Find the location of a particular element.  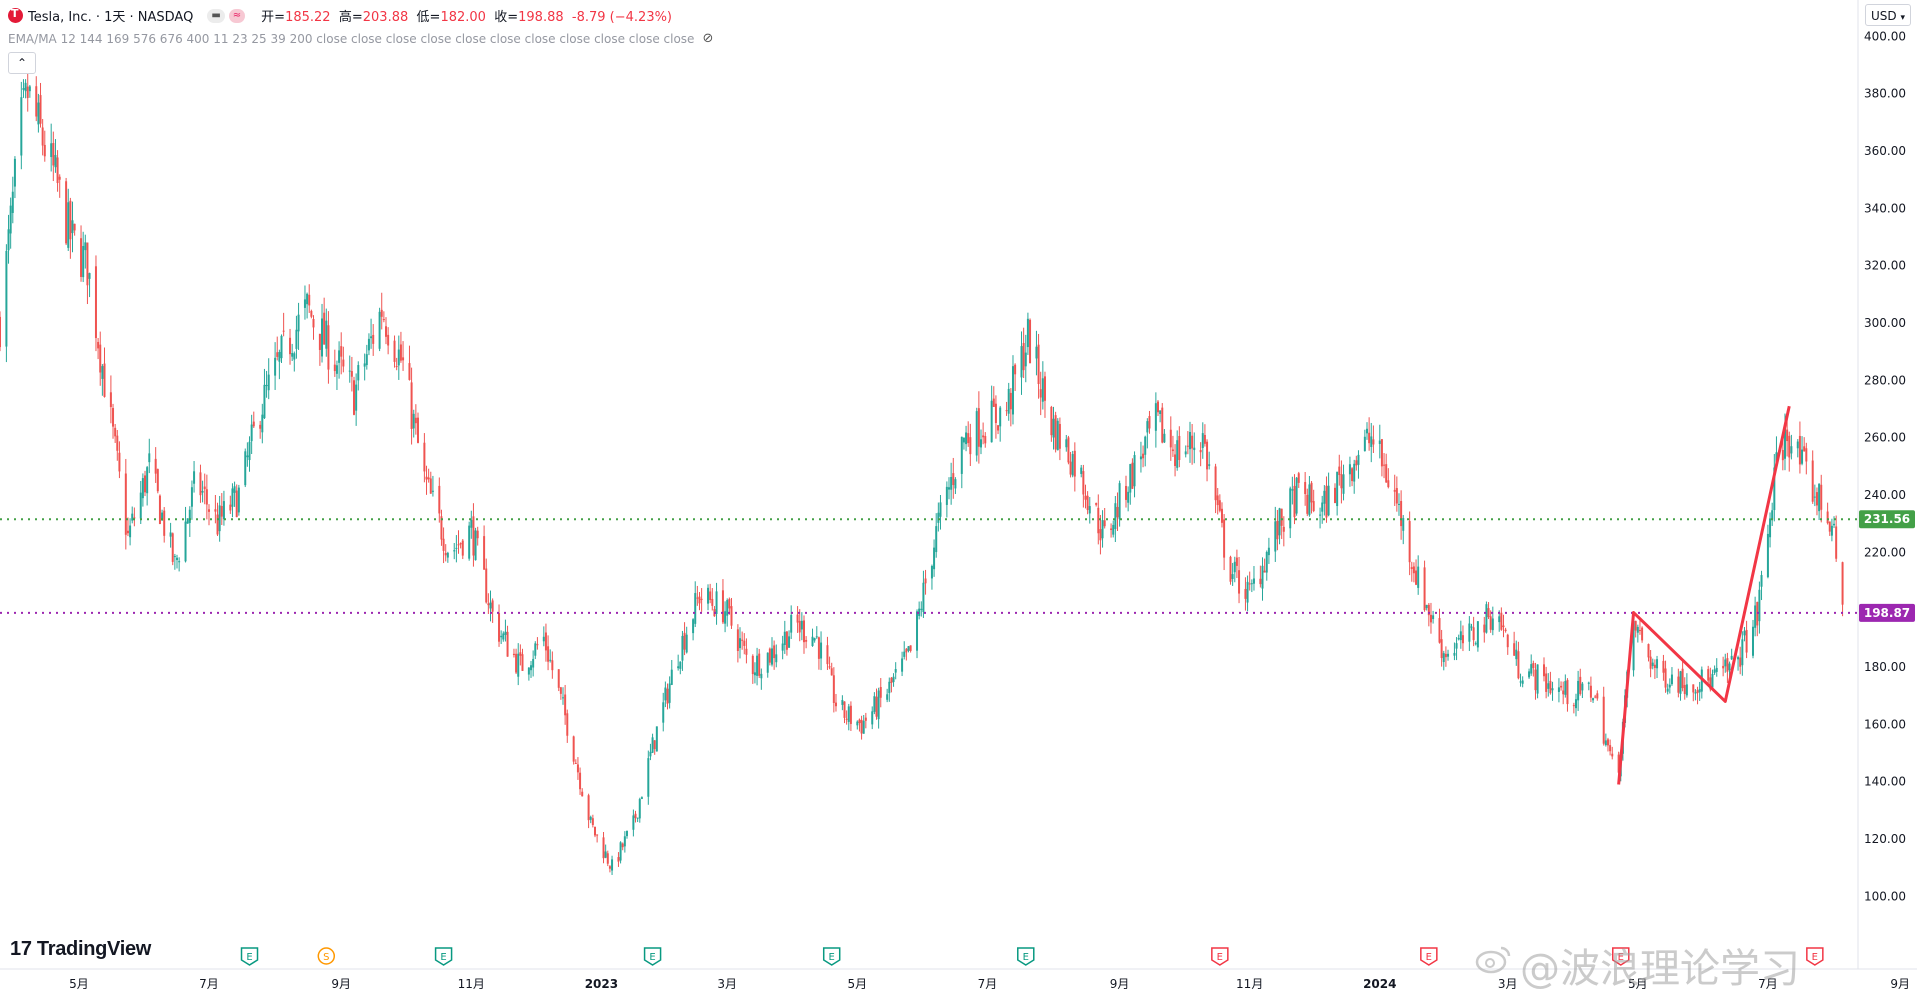

currency-select: USD ▾ is located at coordinates (1888, 15).